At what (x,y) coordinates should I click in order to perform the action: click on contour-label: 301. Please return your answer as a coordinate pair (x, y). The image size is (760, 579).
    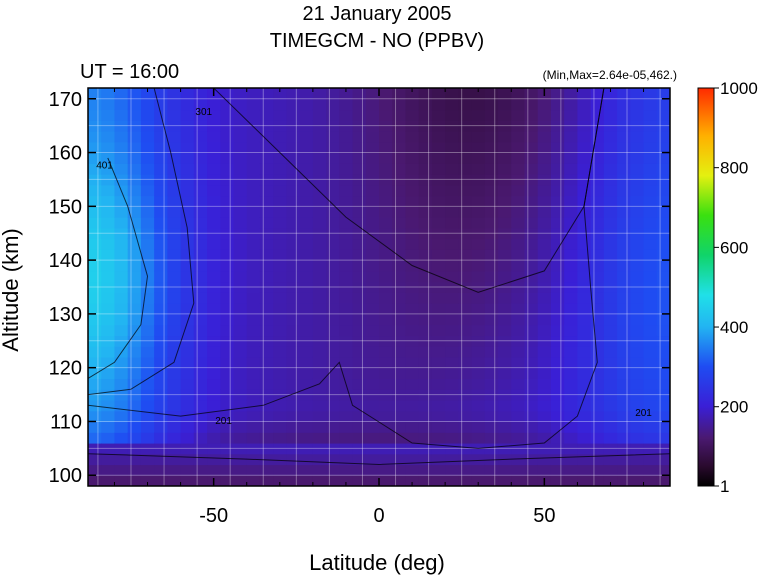
    Looking at the image, I should click on (203, 112).